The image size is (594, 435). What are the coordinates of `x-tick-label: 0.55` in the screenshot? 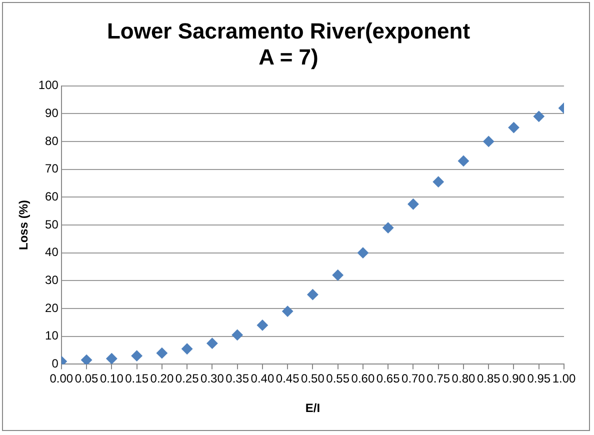 It's located at (338, 379).